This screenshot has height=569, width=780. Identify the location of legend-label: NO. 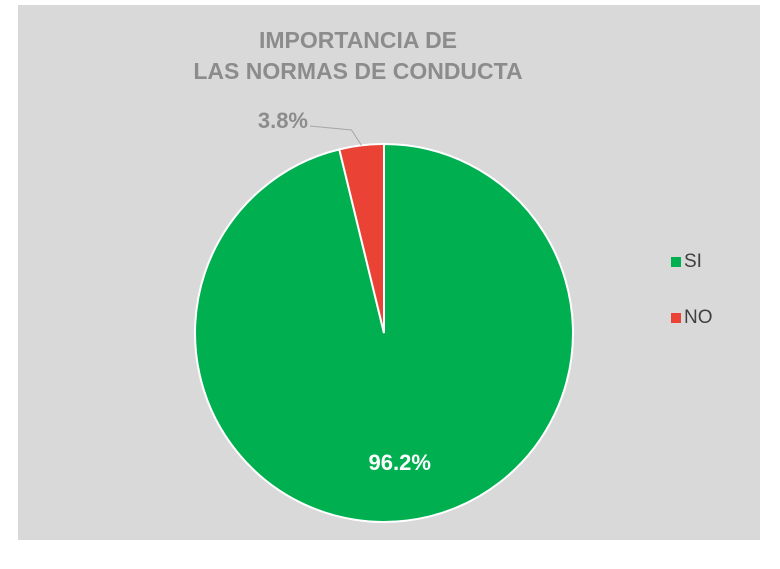
(698, 317).